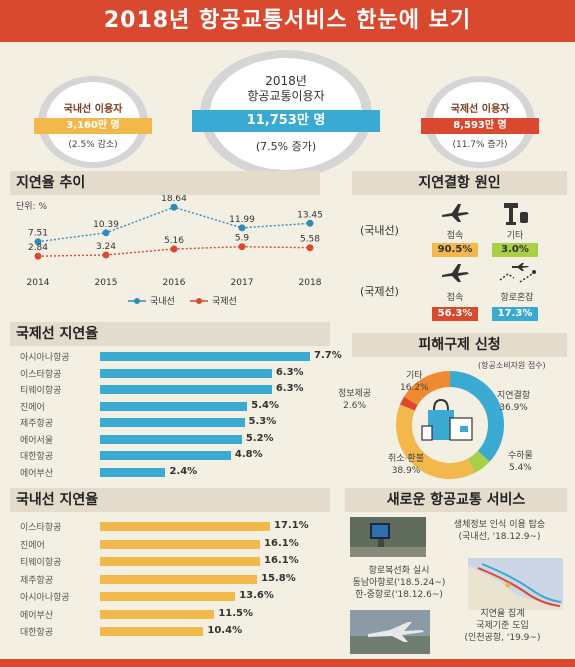  What do you see at coordinates (286, 121) in the screenshot?
I see `total-users-value: 11,753만 명` at bounding box center [286, 121].